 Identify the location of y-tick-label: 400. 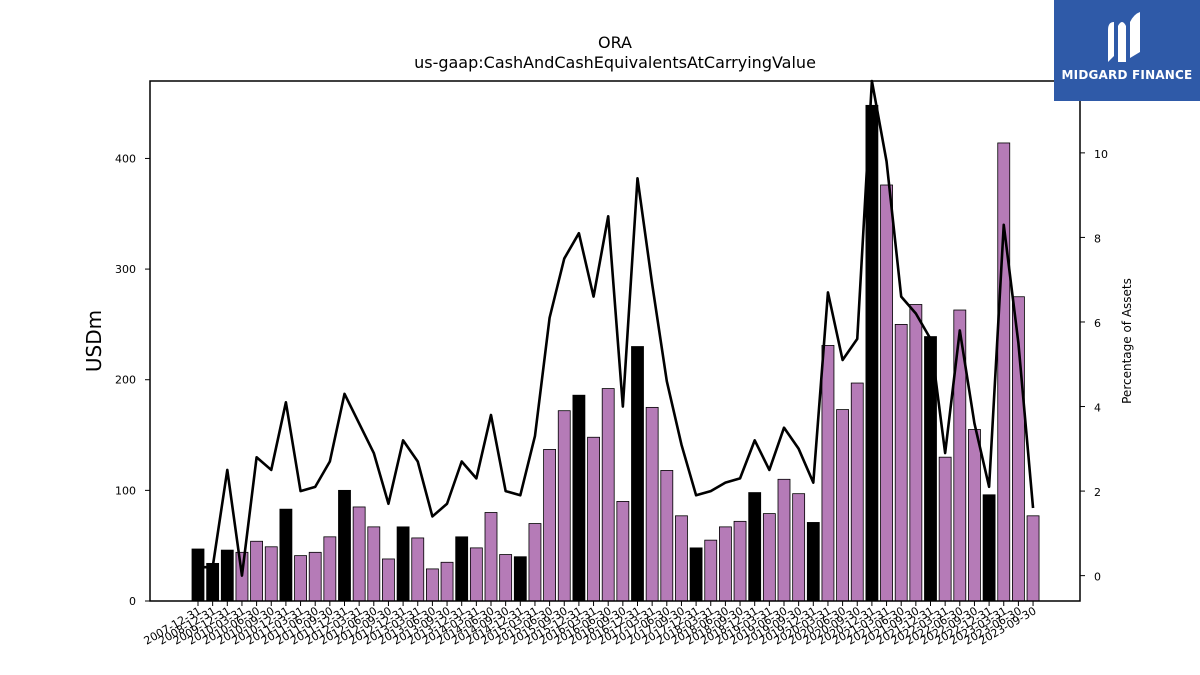
(125, 158).